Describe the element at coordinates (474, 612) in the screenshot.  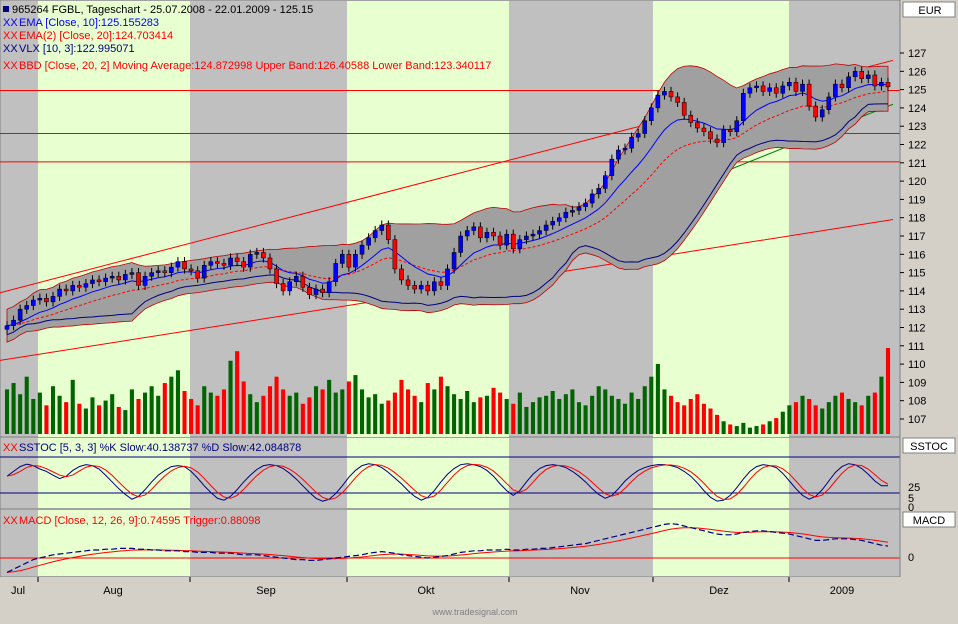
I see `watermark: www.tradesignal.com` at that location.